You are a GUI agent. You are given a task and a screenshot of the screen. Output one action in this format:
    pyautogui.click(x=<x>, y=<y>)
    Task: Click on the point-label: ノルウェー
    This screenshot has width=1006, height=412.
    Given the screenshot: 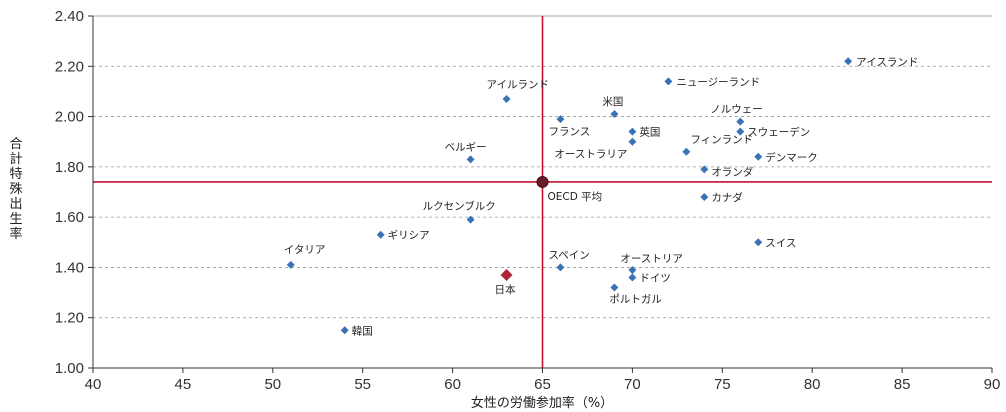 What is the action you would take?
    pyautogui.click(x=736, y=110)
    